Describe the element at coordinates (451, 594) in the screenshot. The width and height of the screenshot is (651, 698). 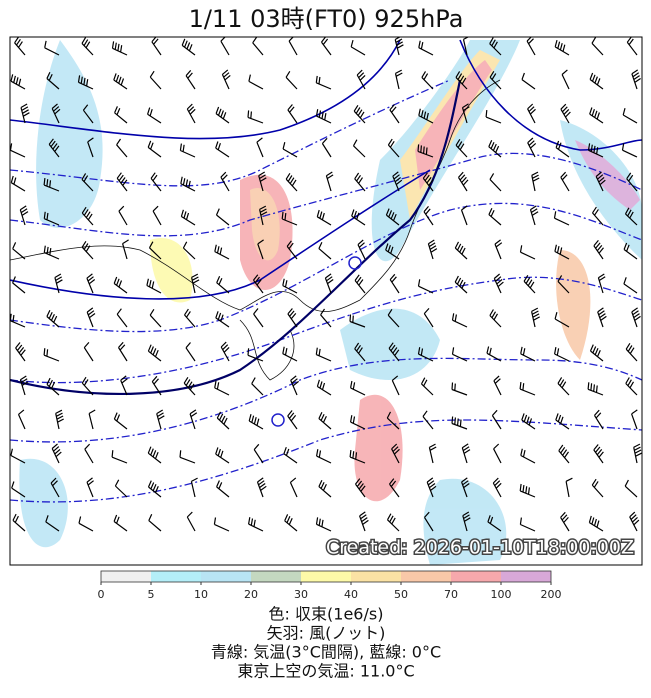
I see `colorbar-tick-label: 70` at that location.